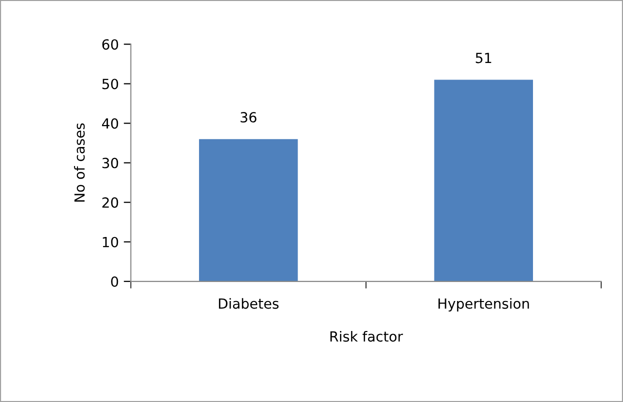 The height and width of the screenshot is (402, 623). I want to click on y-tick-label: 50, so click(110, 84).